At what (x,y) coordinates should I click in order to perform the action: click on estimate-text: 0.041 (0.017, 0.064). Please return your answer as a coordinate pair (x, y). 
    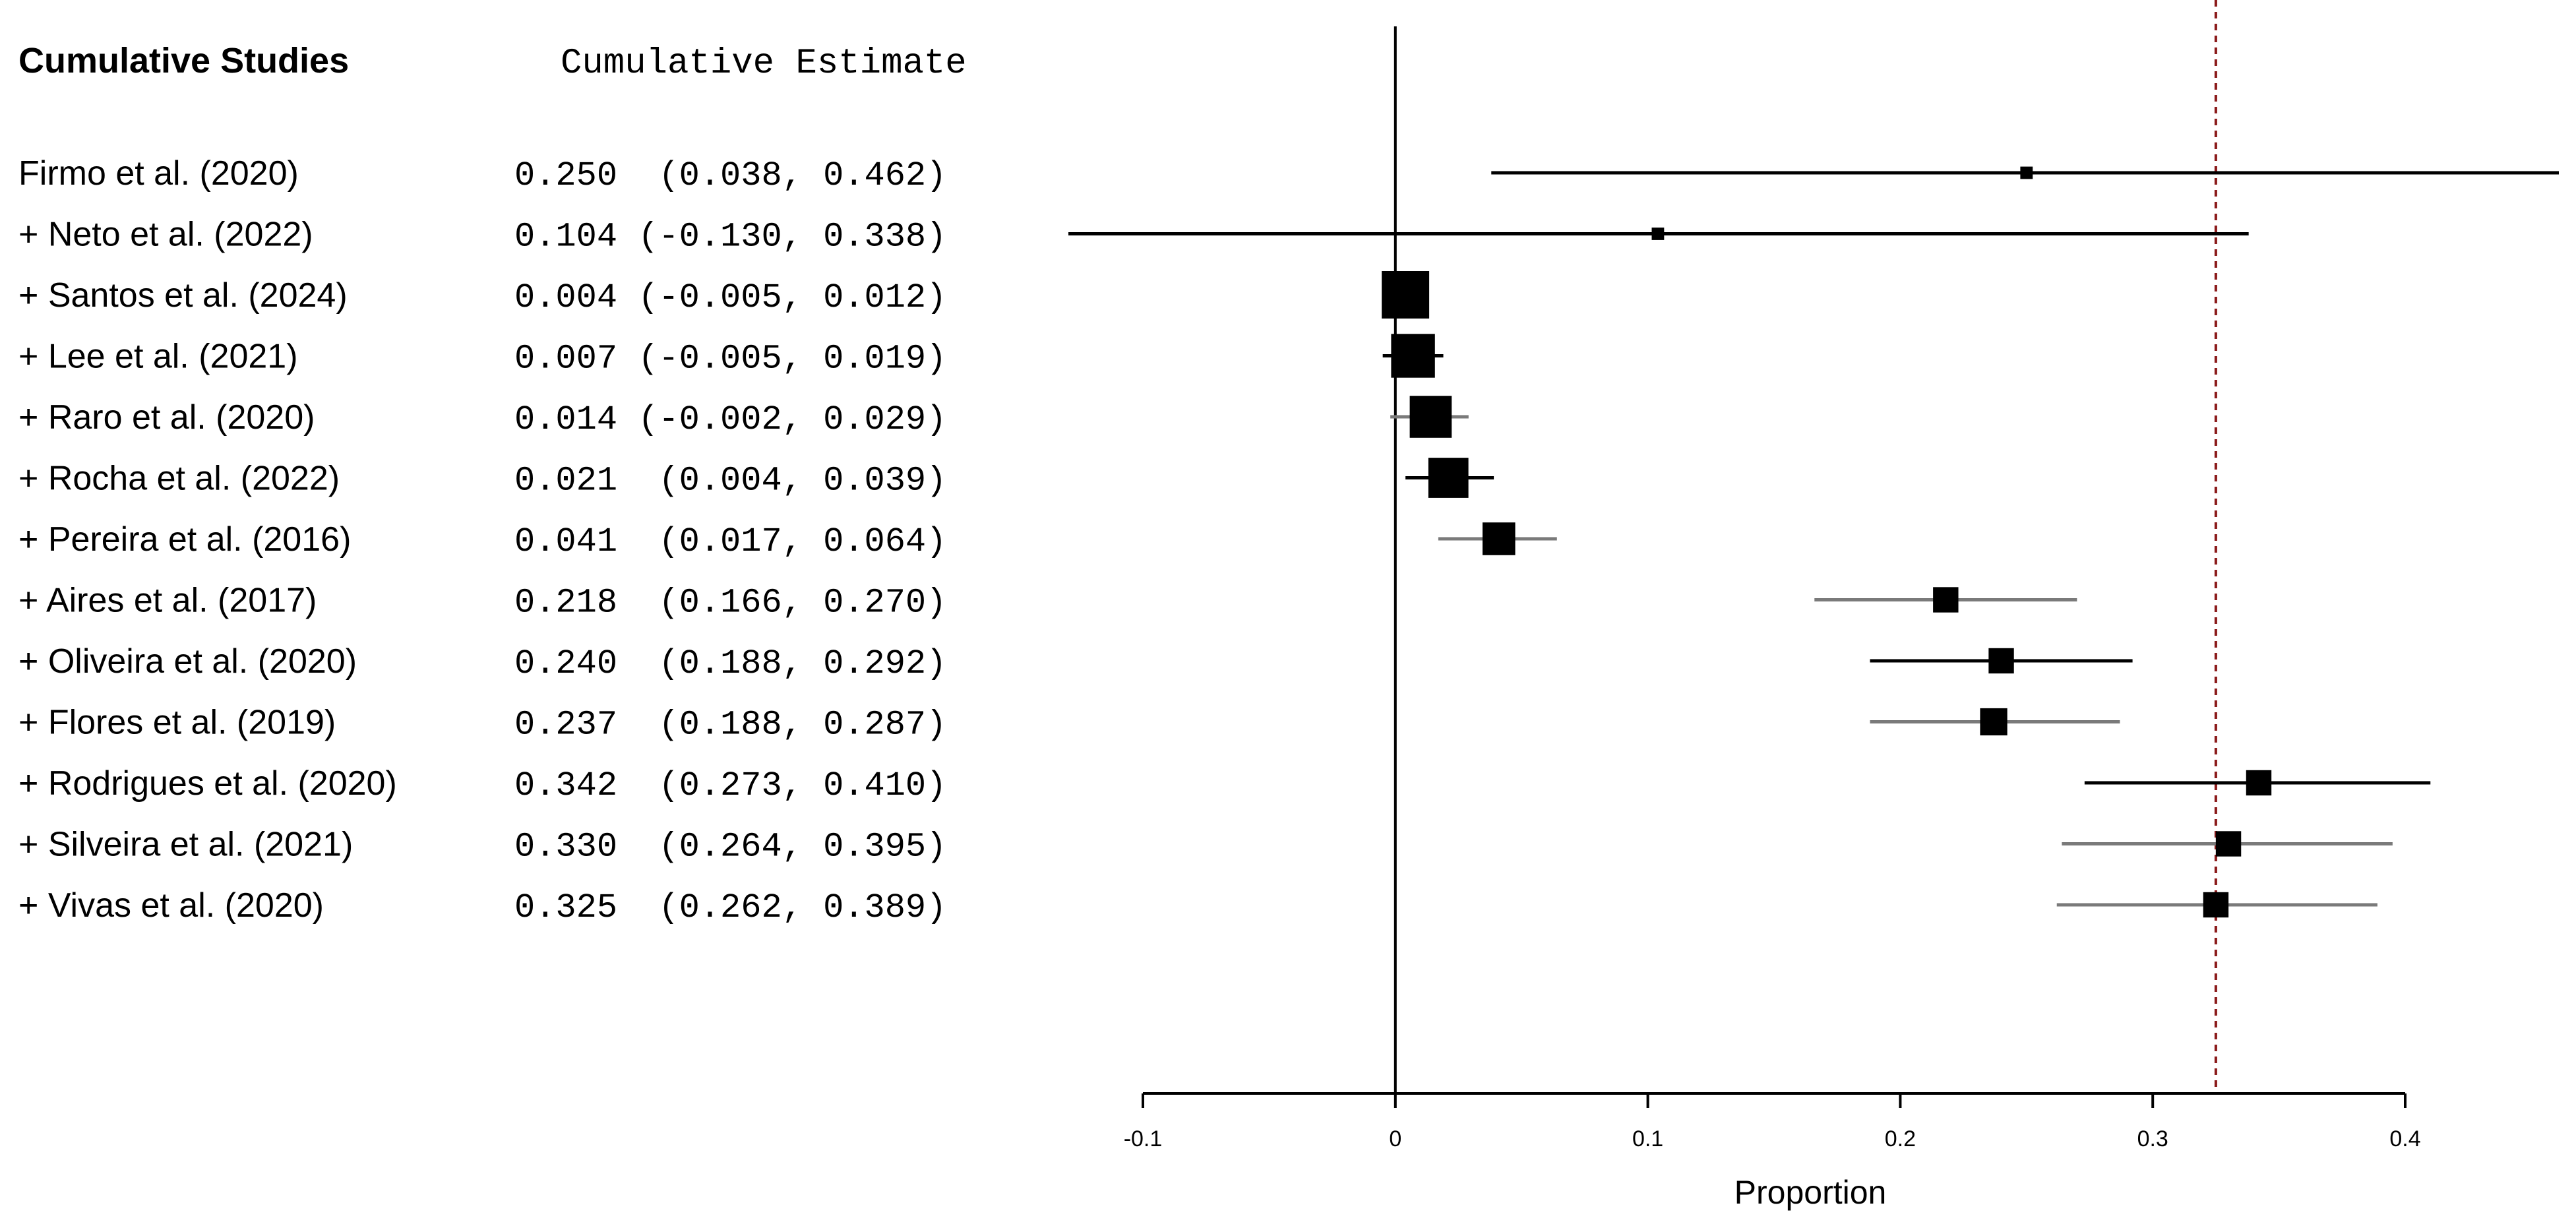
    Looking at the image, I should click on (730, 541).